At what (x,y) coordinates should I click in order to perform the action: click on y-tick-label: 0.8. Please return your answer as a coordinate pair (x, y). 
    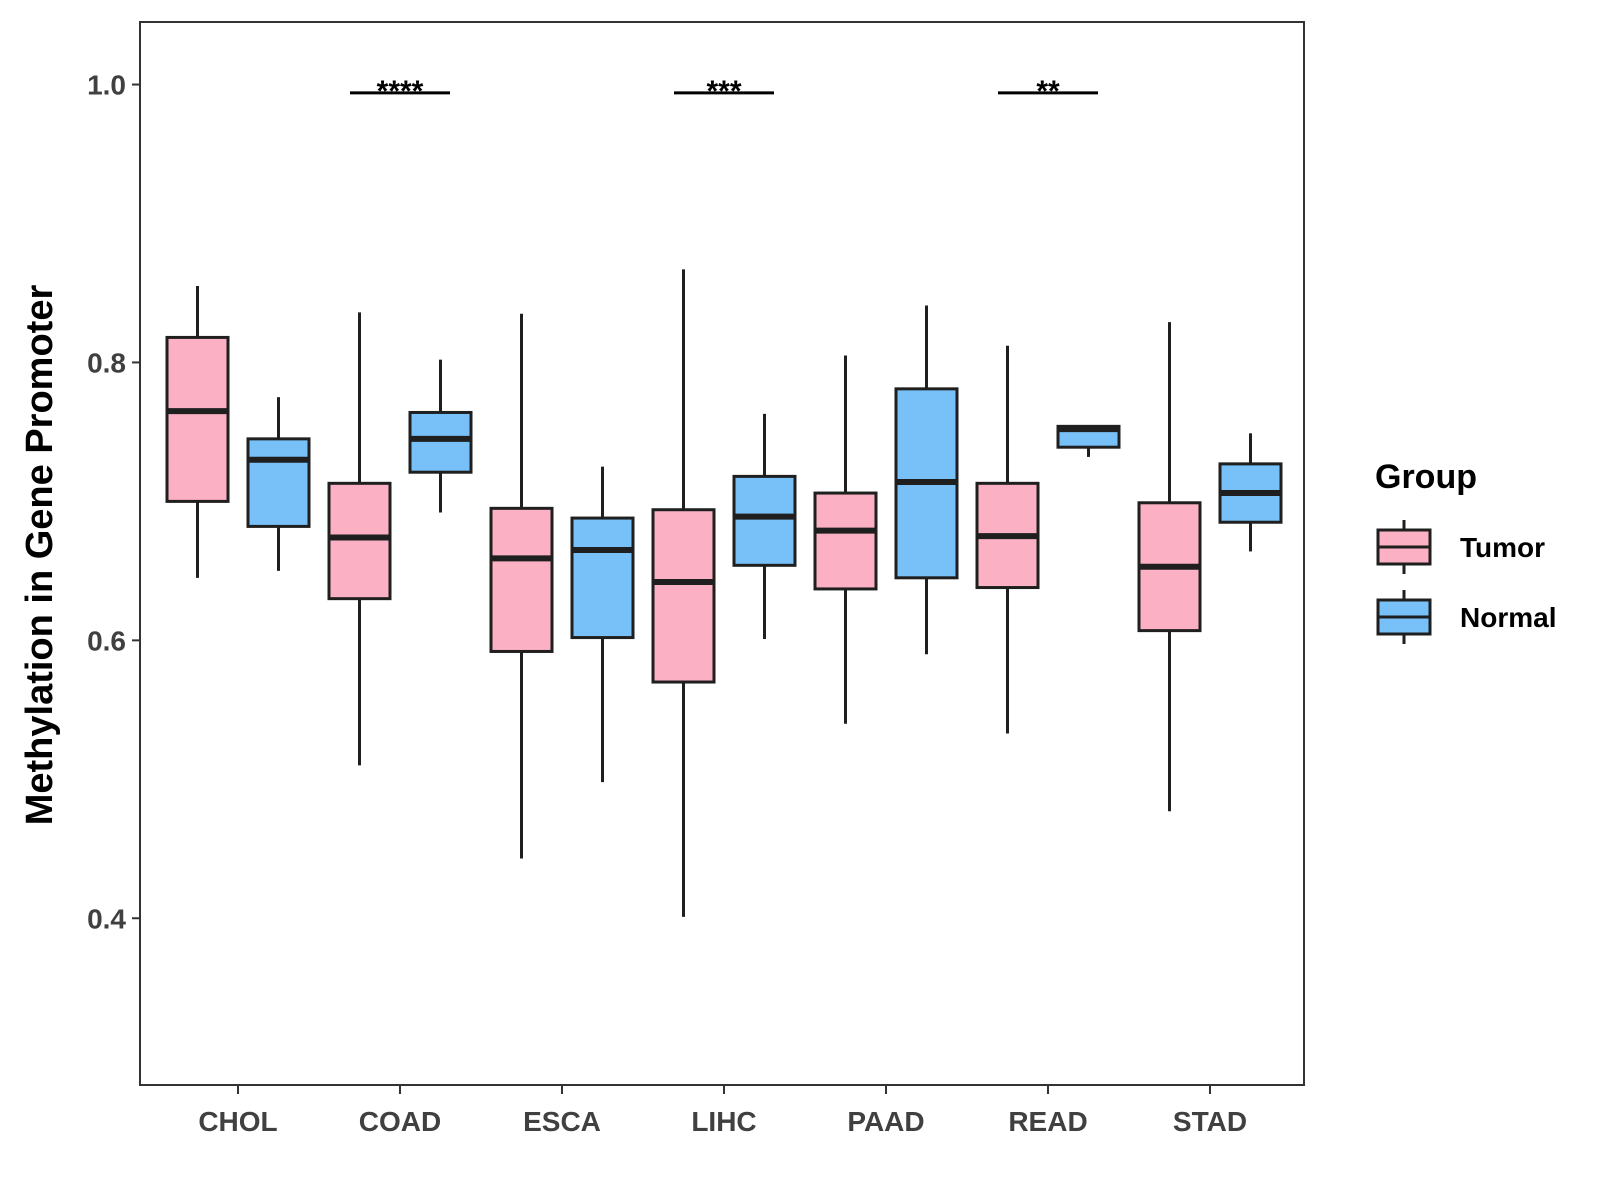
    Looking at the image, I should click on (106, 362).